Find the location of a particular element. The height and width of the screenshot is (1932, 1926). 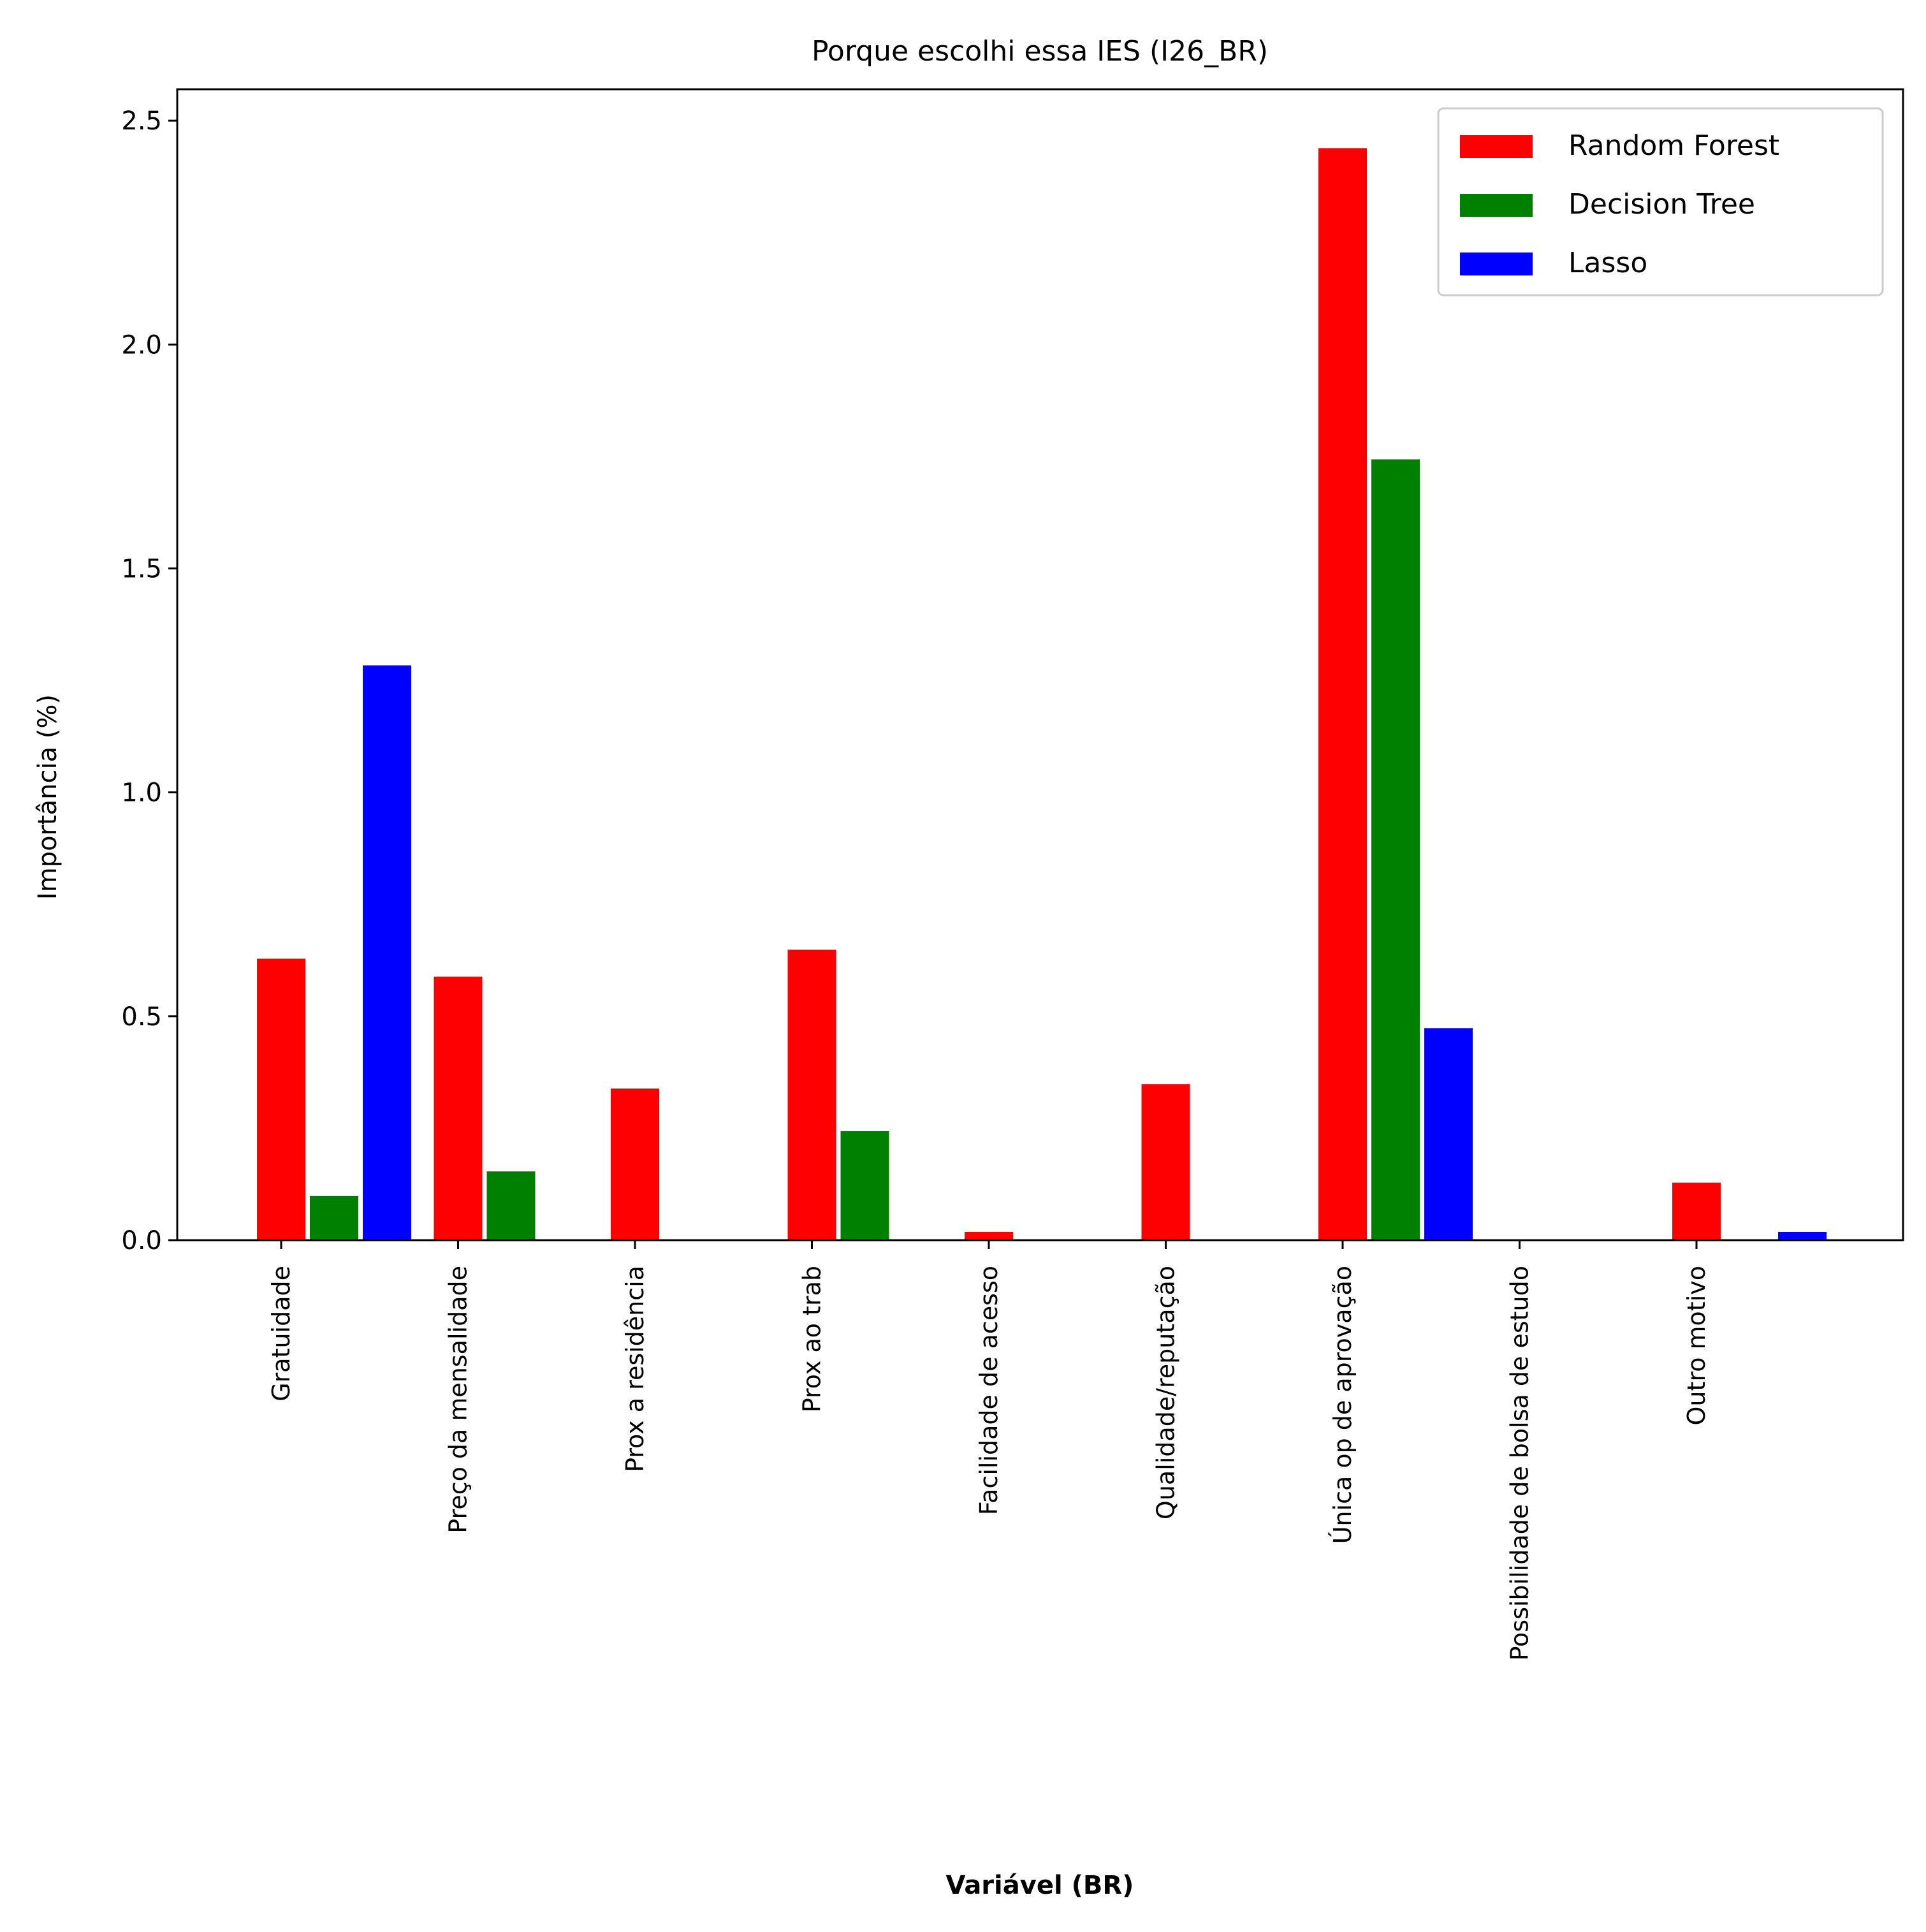

y-tick-label-2: 1.0 is located at coordinates (141, 793).